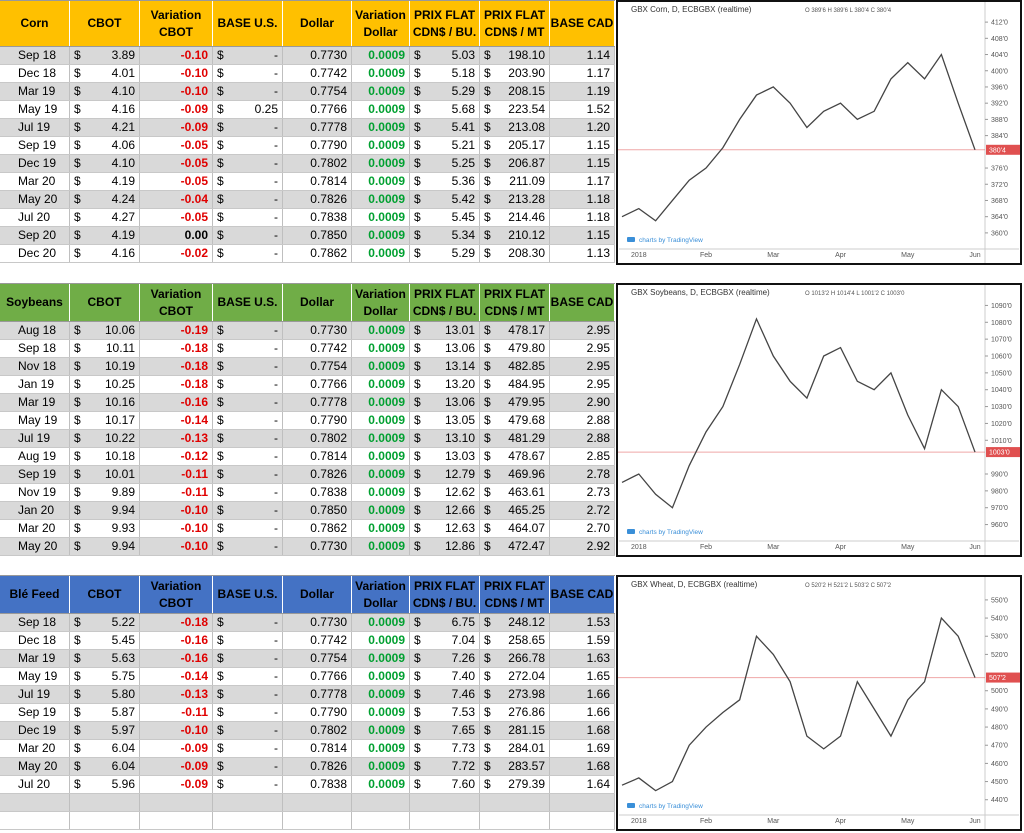  Describe the element at coordinates (582, 199) in the screenshot. I see `table-cell: 1.18` at that location.